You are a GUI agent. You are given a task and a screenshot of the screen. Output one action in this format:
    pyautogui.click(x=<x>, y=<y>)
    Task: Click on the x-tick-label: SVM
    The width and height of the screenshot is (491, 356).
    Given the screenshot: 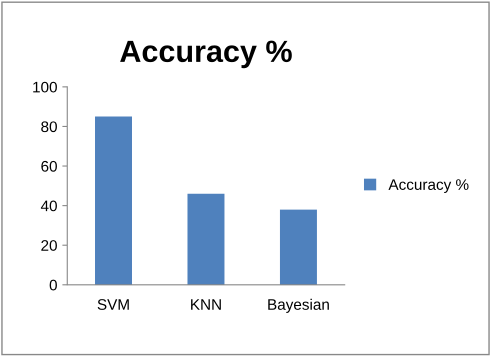 What is the action you would take?
    pyautogui.click(x=113, y=304)
    